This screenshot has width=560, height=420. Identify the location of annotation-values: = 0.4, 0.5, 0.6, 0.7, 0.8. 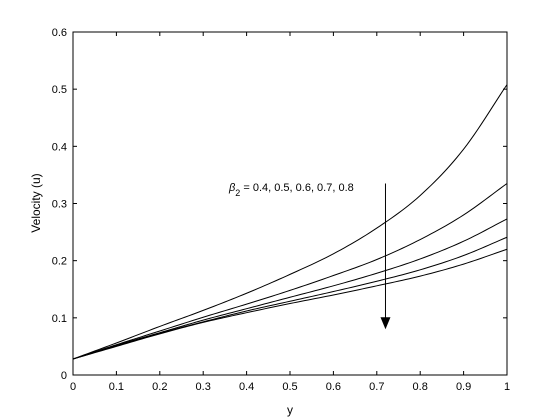
(296, 188).